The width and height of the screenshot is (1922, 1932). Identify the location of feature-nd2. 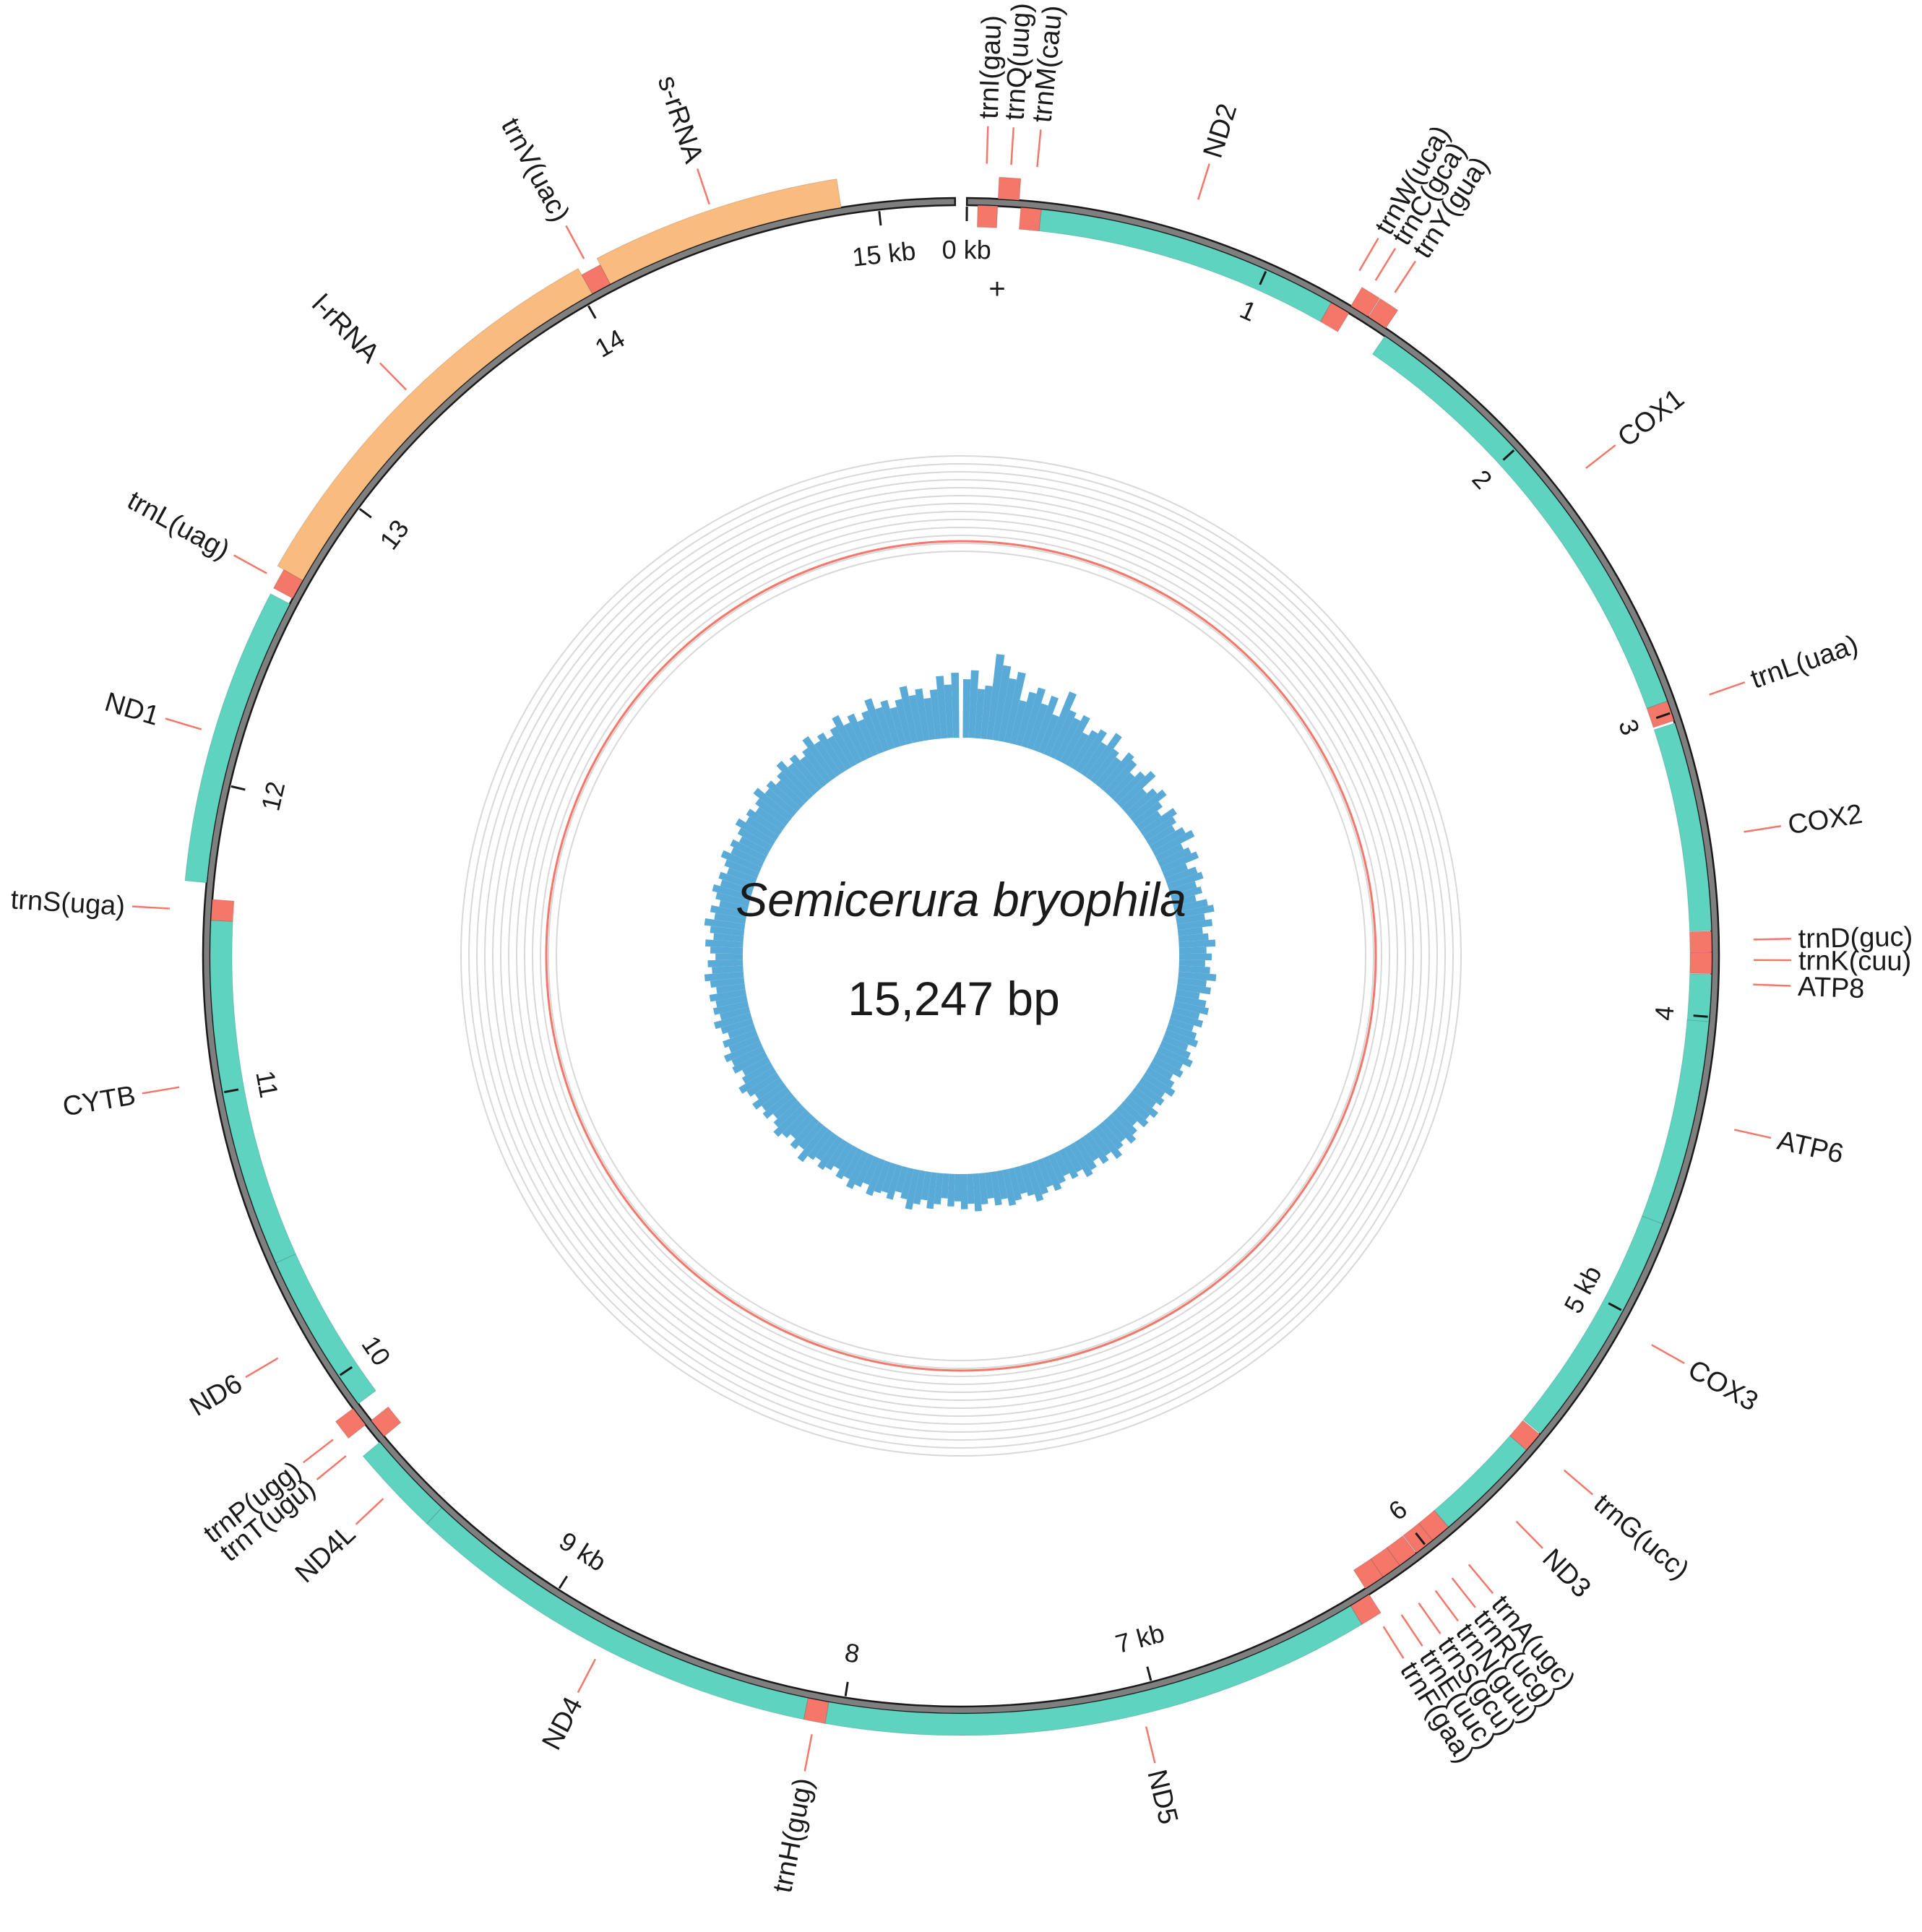
(1185, 265).